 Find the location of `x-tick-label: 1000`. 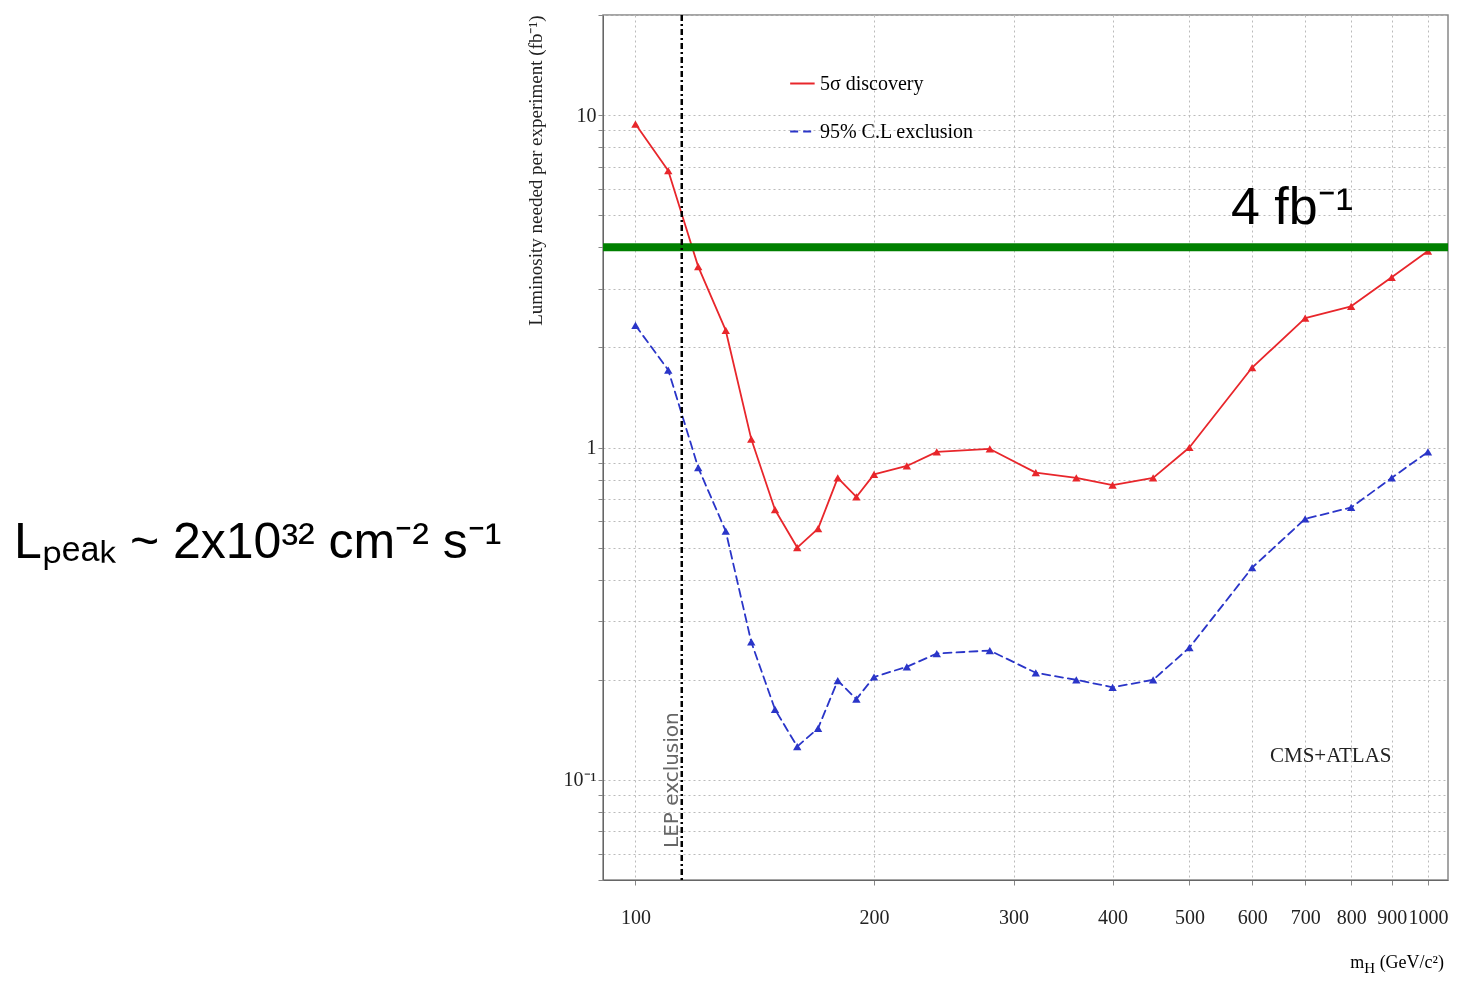

x-tick-label: 1000 is located at coordinates (1428, 916).